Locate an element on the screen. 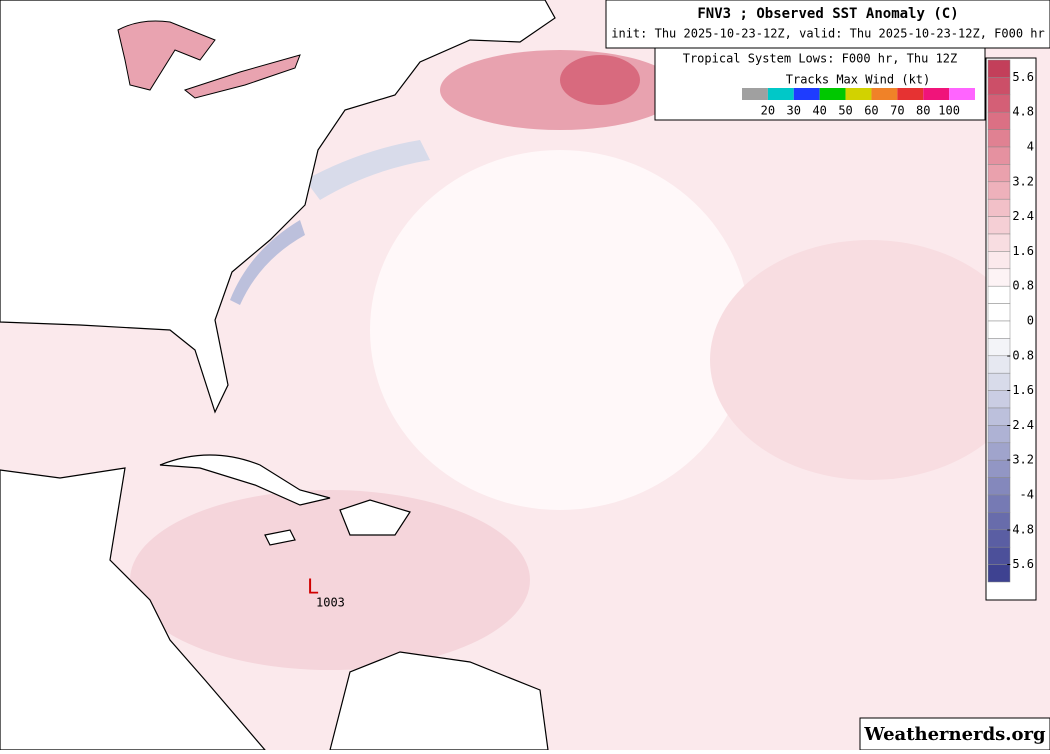  low-pressure: 1003 is located at coordinates (330, 603).